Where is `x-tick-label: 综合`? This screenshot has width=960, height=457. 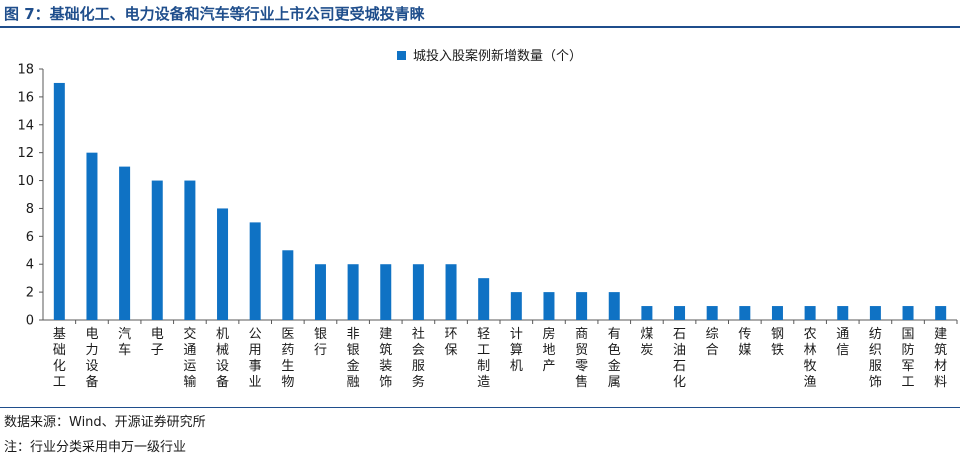
x-tick-label: 综合 is located at coordinates (712, 342).